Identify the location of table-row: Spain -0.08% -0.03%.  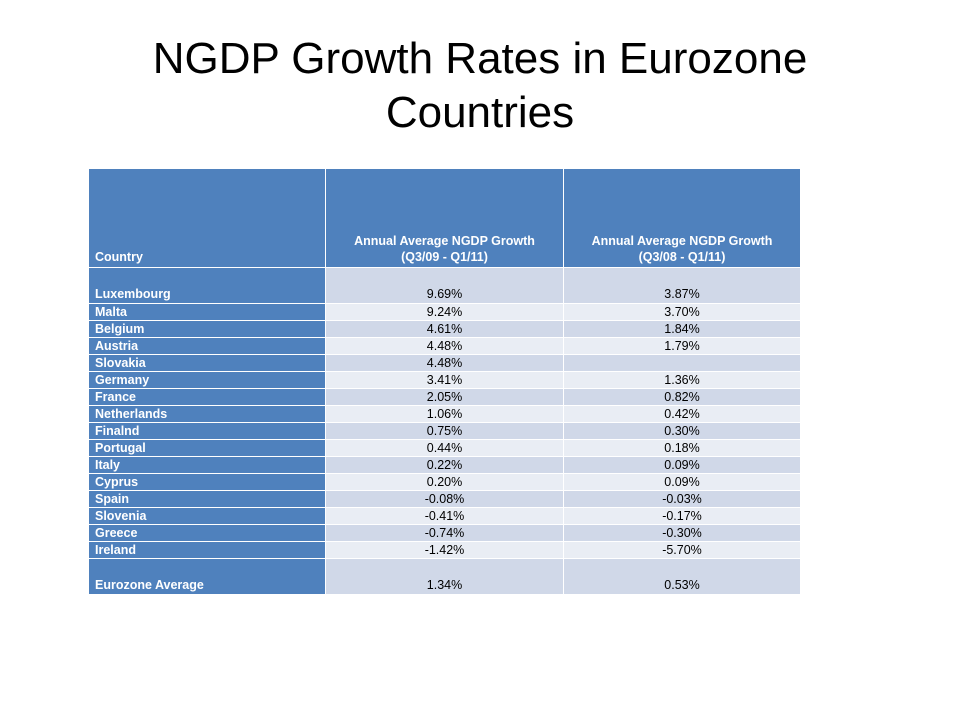
(444, 499).